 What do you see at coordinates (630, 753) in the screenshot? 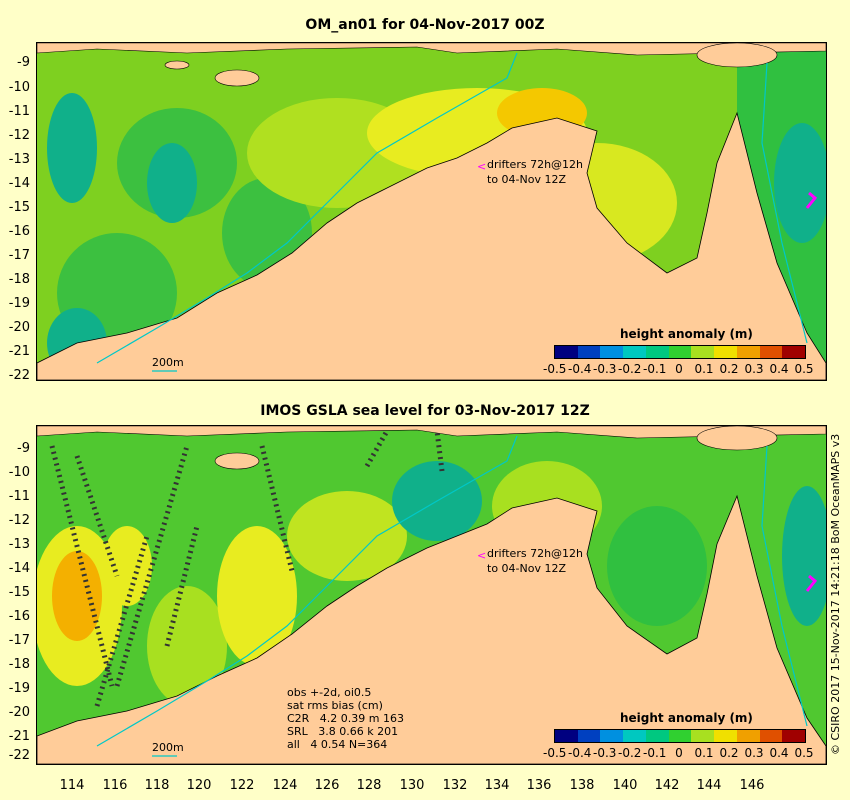
I see `colorbar-tick-label: -0.2` at bounding box center [630, 753].